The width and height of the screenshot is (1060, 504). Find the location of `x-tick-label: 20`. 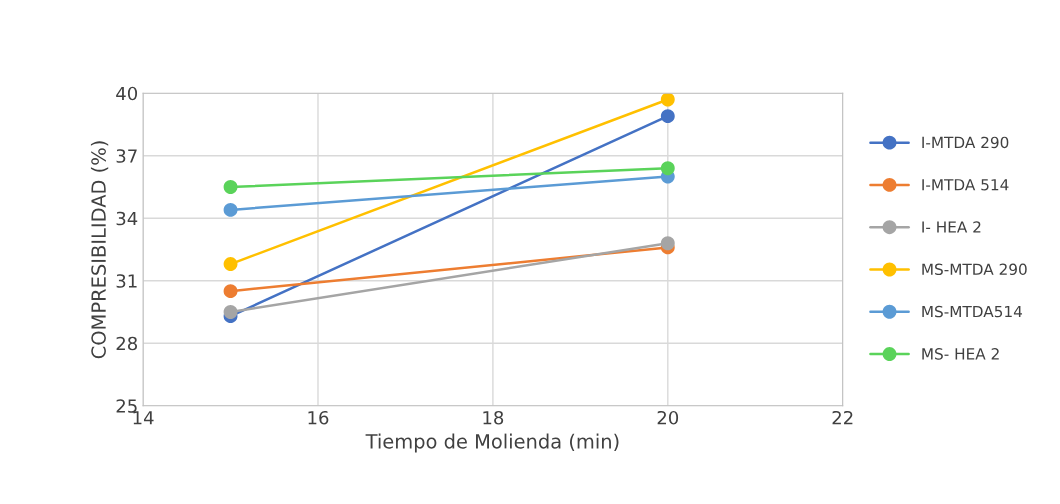

x-tick-label: 20 is located at coordinates (668, 417).